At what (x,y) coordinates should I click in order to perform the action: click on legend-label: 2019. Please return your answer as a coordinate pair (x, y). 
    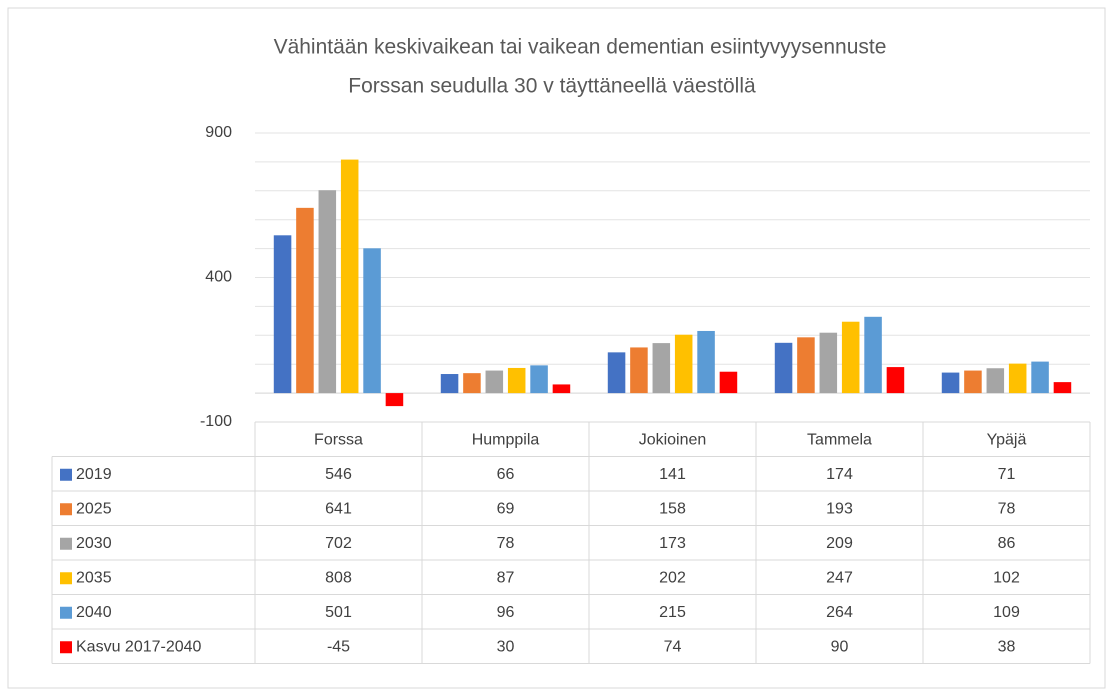
    Looking at the image, I should click on (94, 474).